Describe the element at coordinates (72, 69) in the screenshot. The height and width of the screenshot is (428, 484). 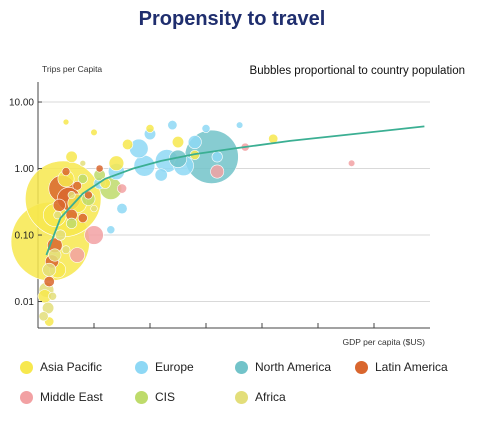
I see `y-axis-label: Trips per Capita` at that location.